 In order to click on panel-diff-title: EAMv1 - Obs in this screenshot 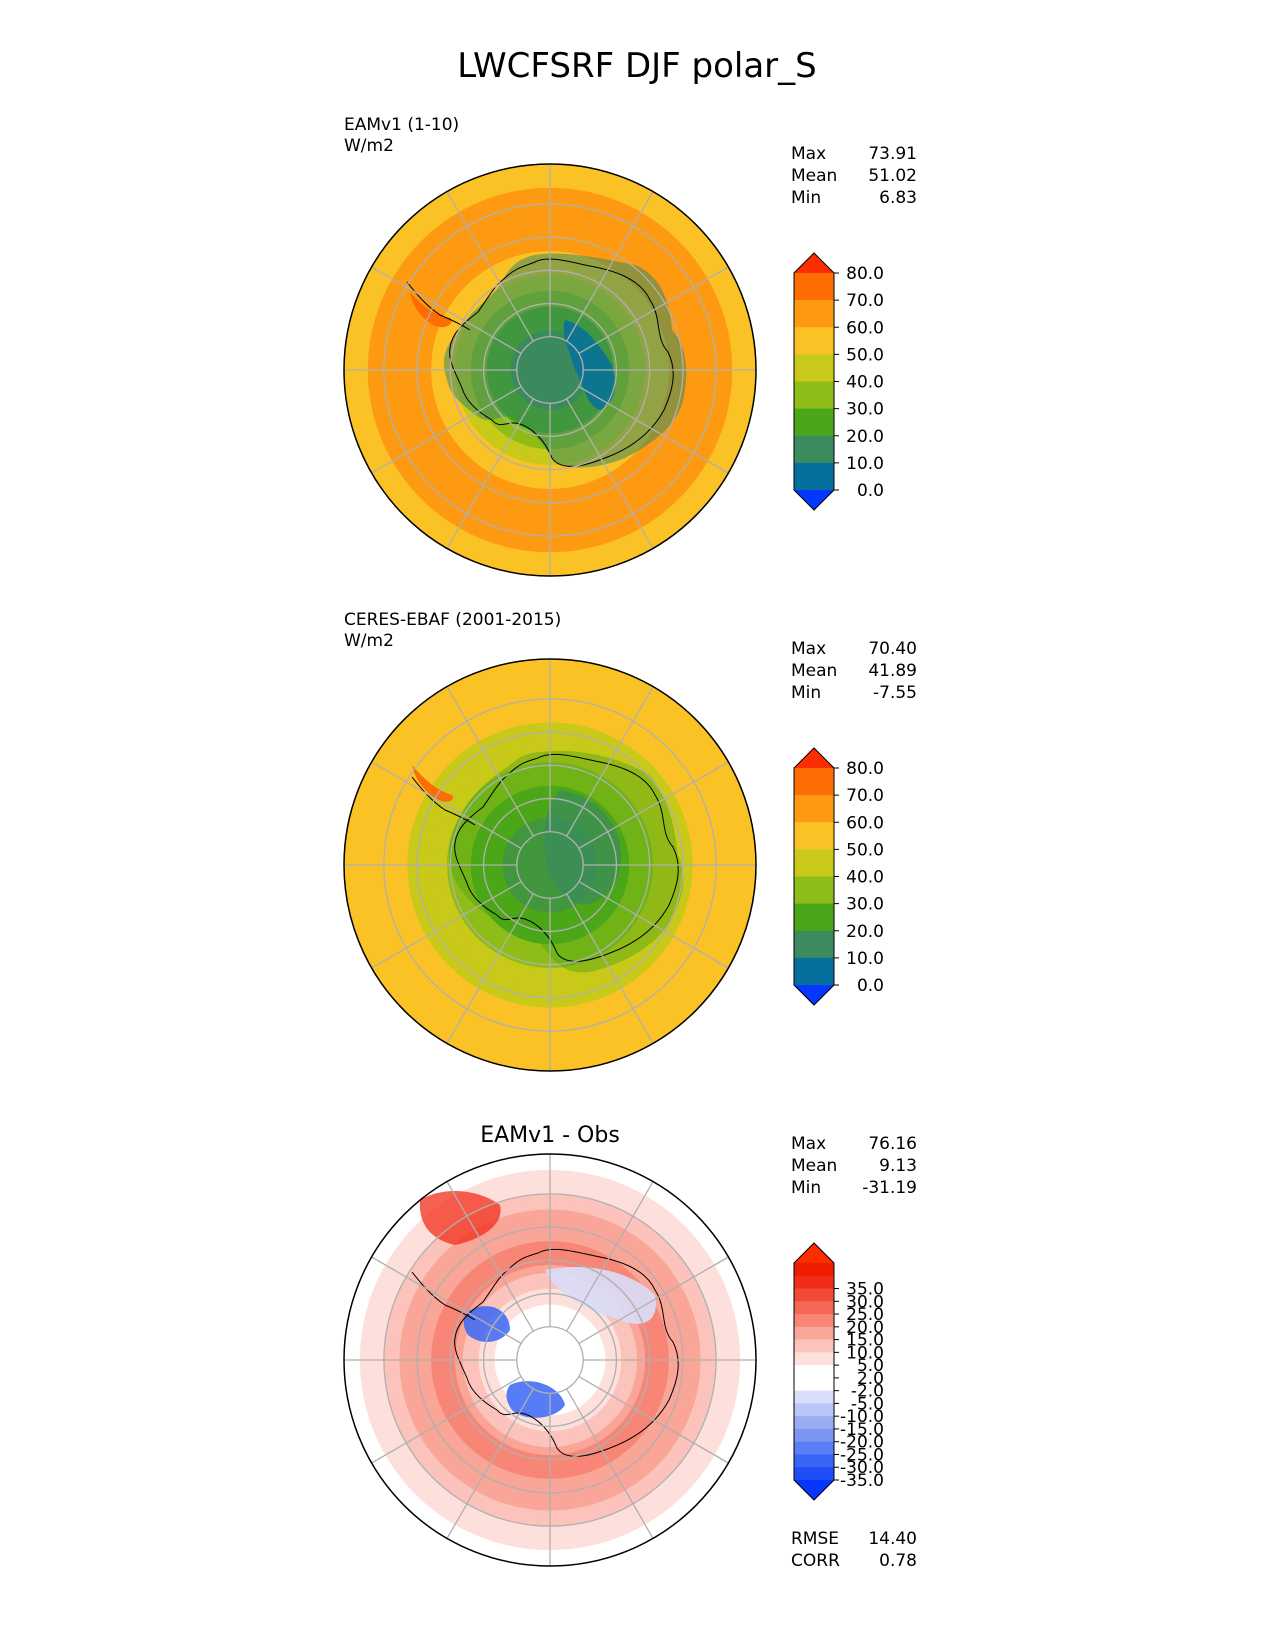, I will do `click(550, 1135)`.